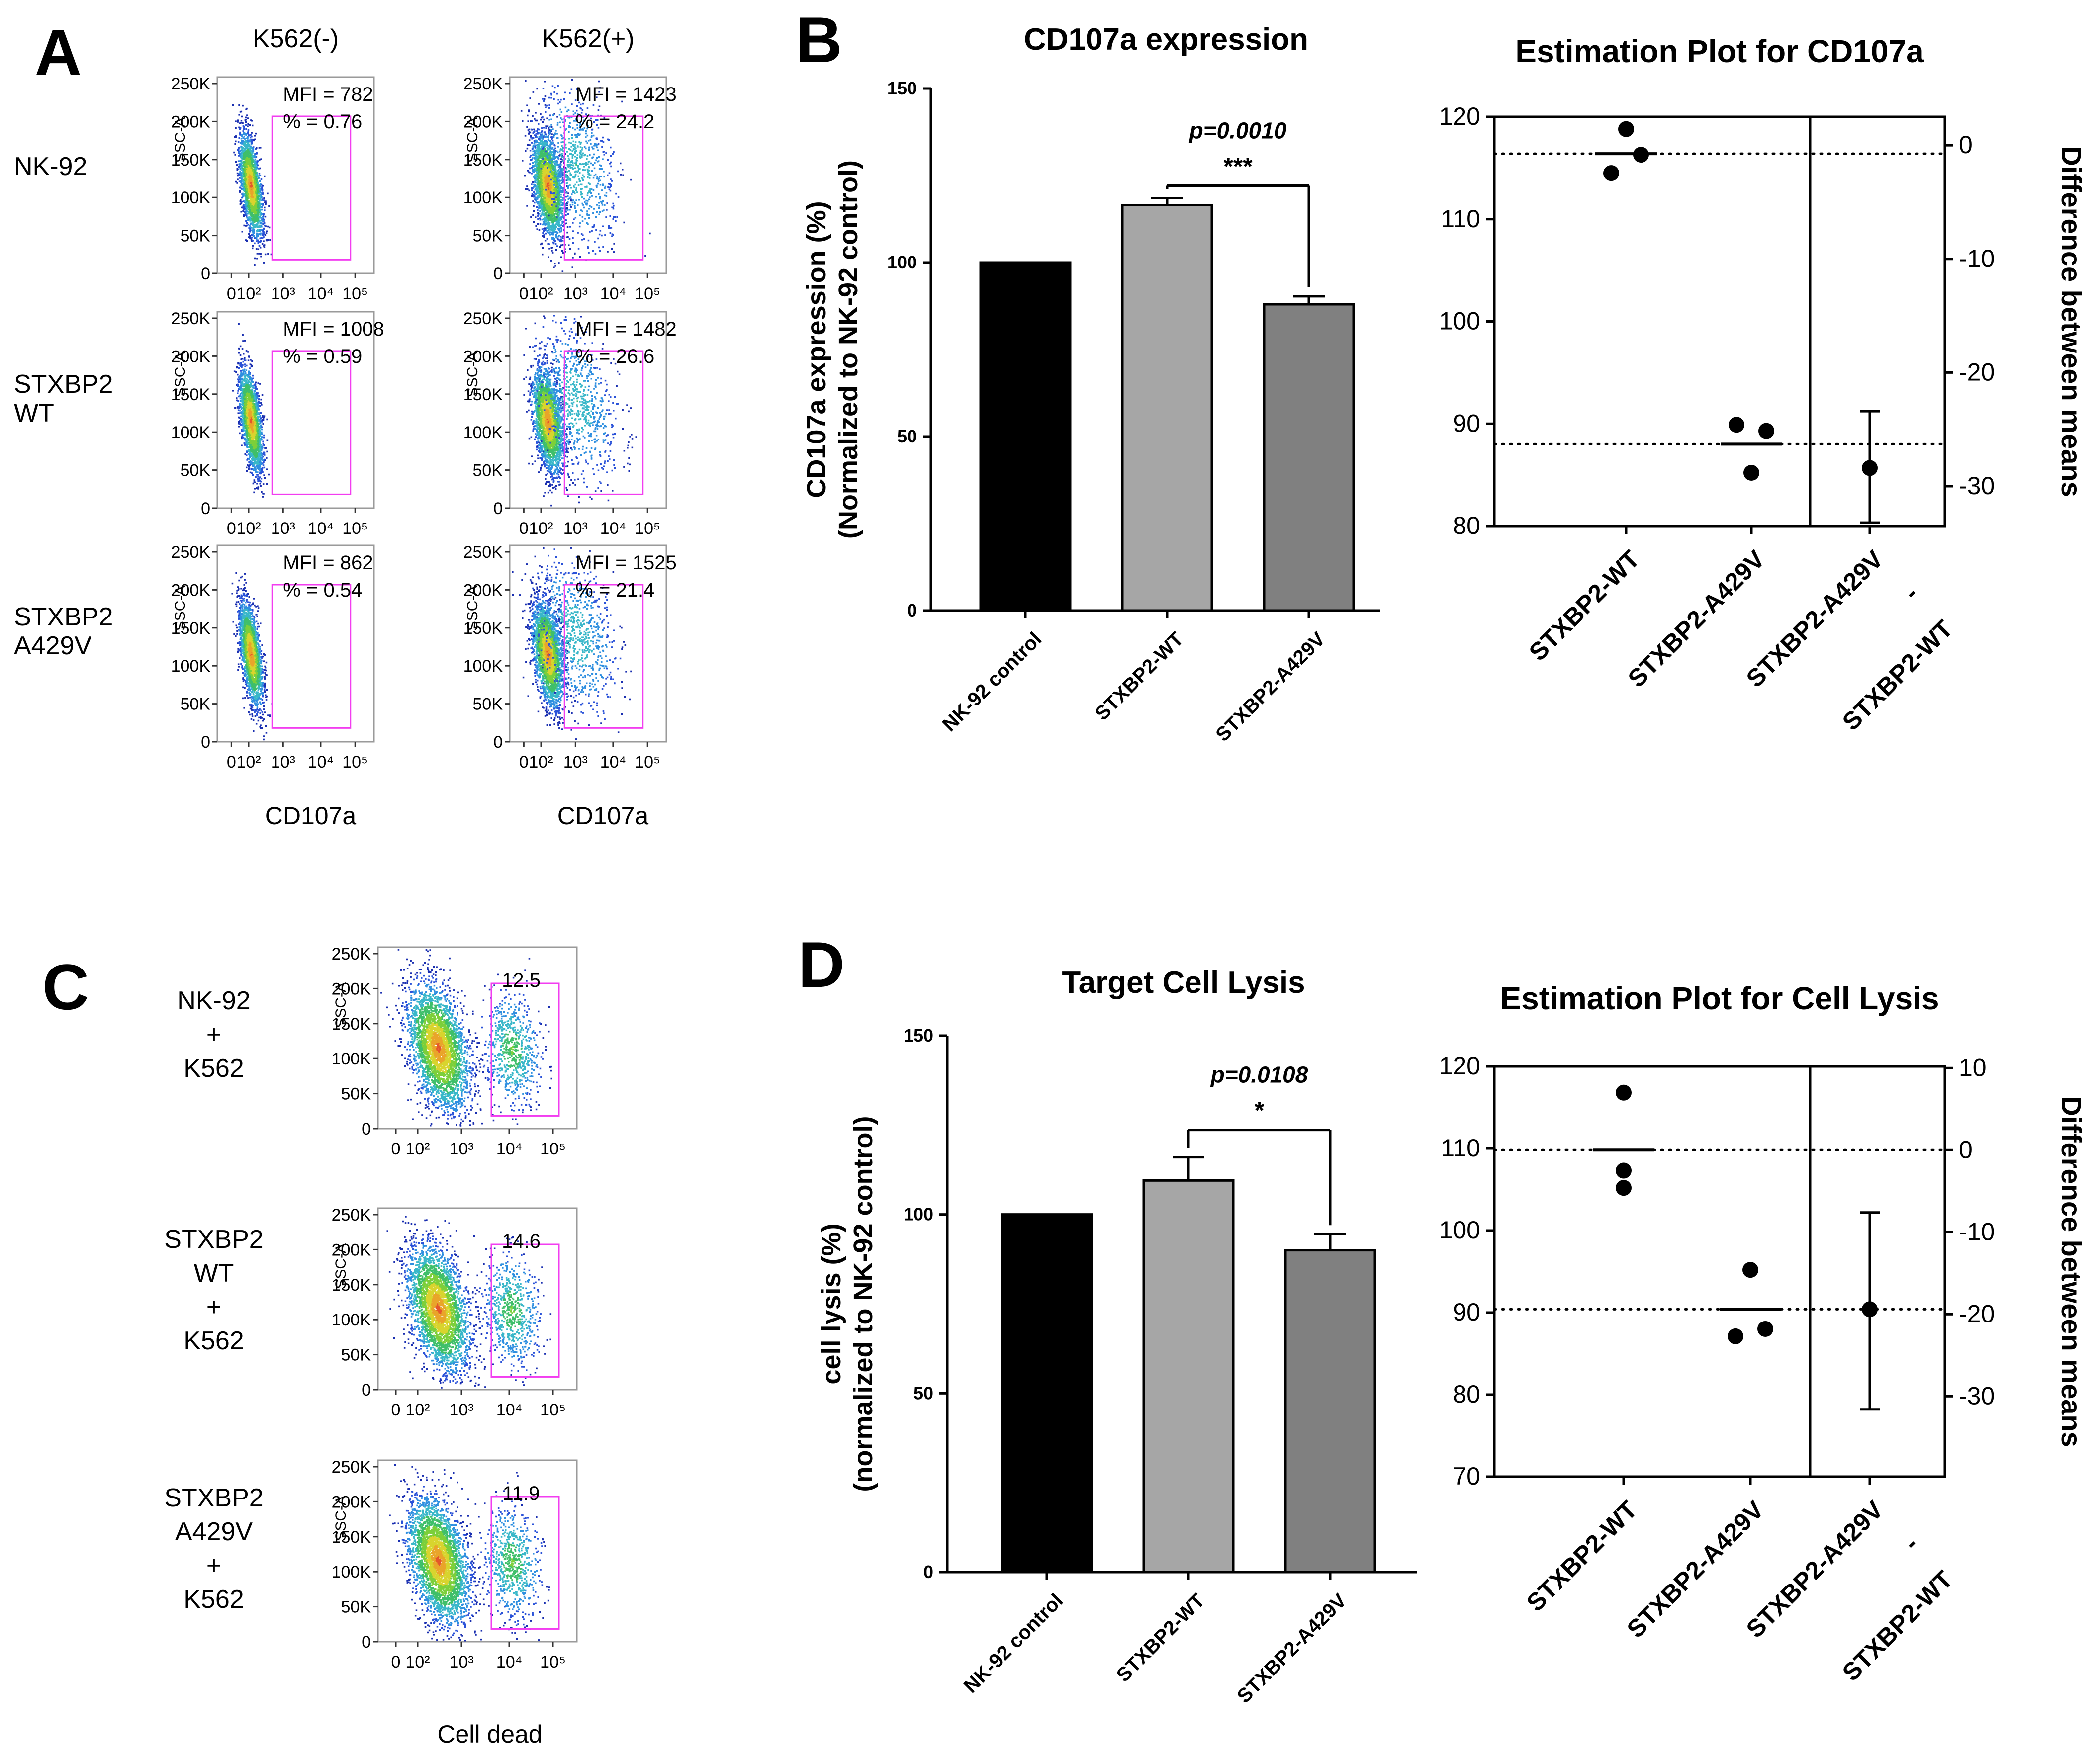  What do you see at coordinates (296, 38) in the screenshot?
I see `flow-a-column-header: K562(-)` at bounding box center [296, 38].